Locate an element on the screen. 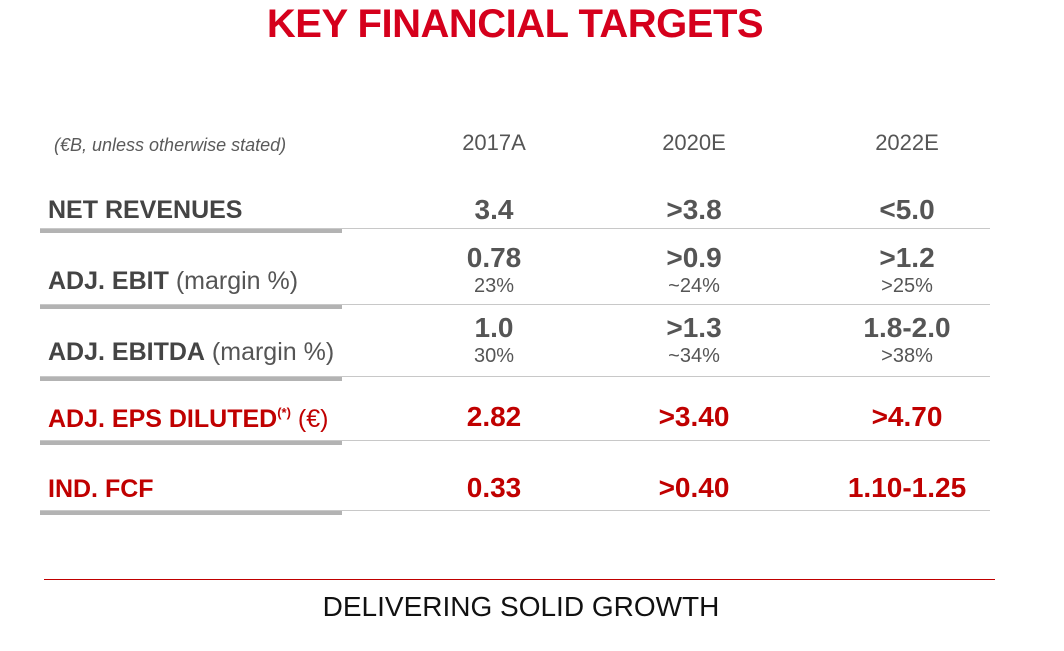 The image size is (1064, 651). margin: ~24% is located at coordinates (694, 286).